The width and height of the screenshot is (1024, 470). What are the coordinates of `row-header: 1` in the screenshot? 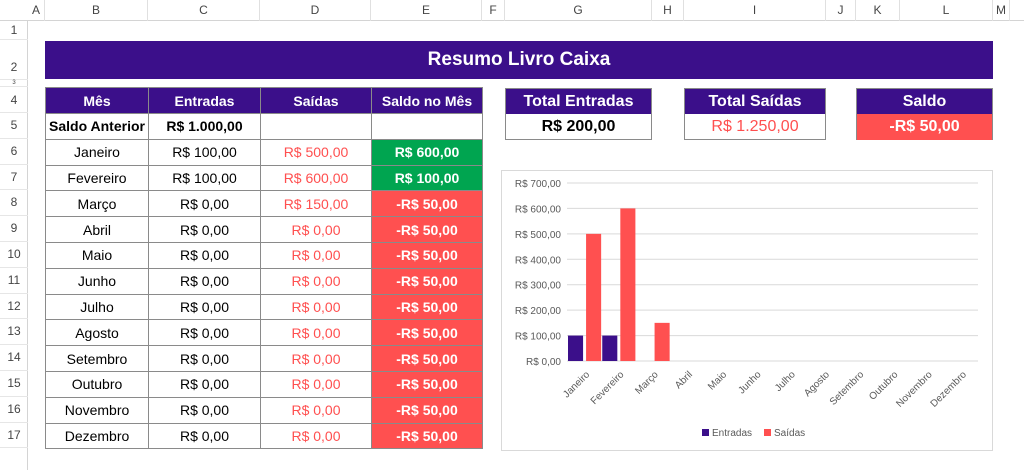 It's located at (14, 30).